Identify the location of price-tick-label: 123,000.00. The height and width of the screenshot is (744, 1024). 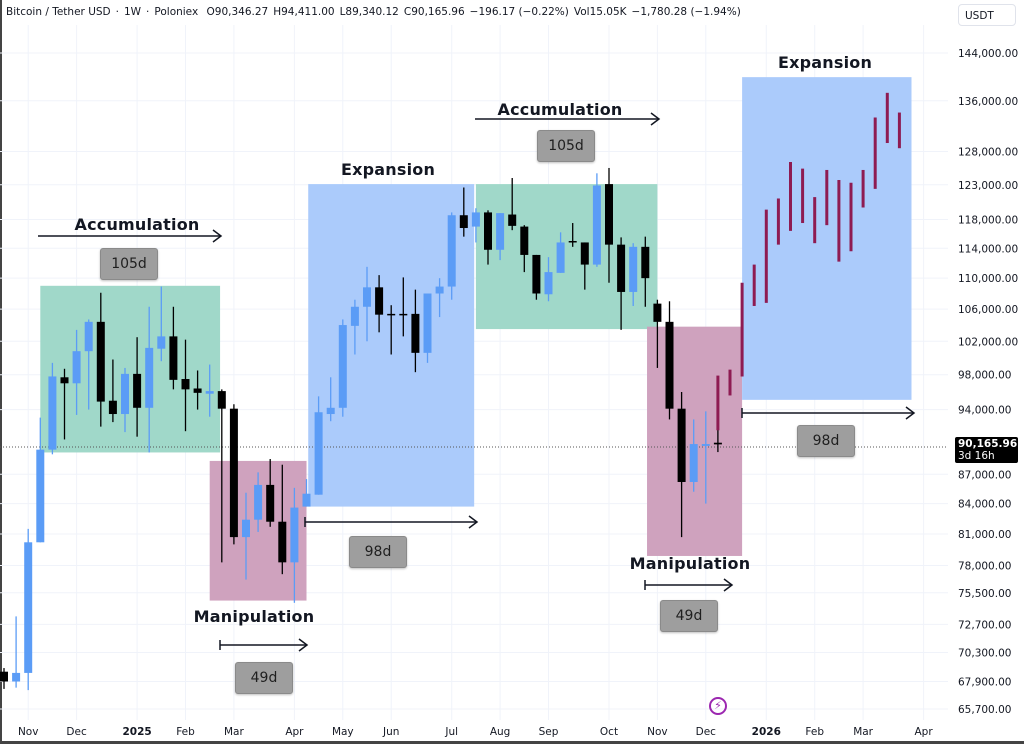
(988, 186).